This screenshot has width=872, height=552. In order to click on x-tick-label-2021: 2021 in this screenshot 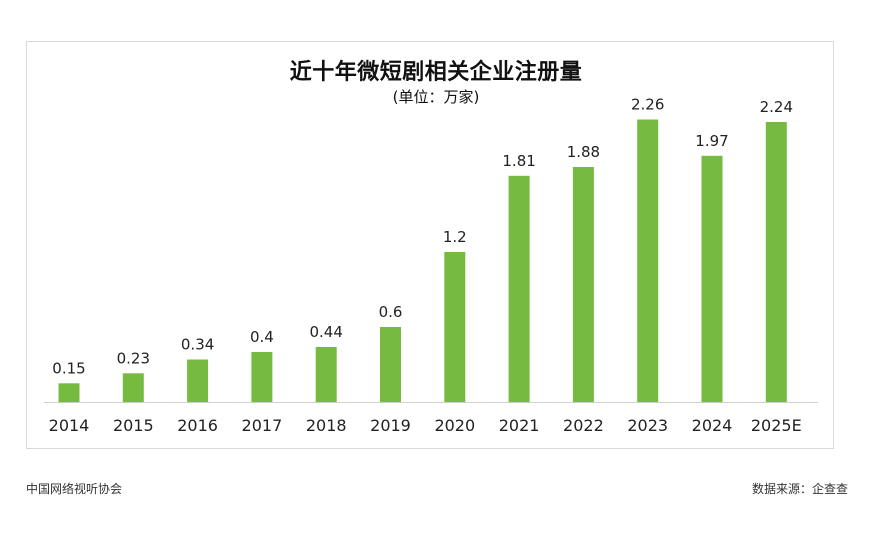, I will do `click(519, 425)`.